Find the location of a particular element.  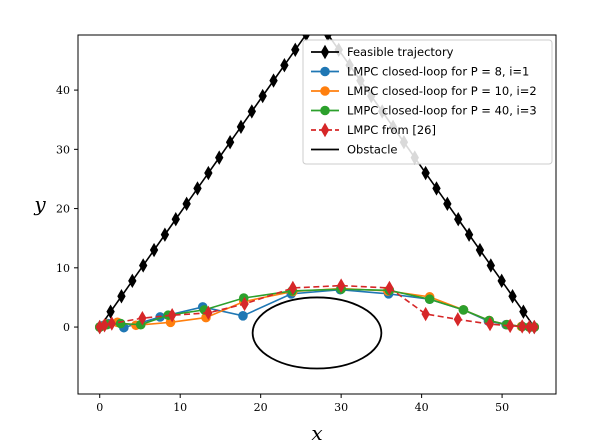

y-tick-label: 10 is located at coordinates (63, 268).